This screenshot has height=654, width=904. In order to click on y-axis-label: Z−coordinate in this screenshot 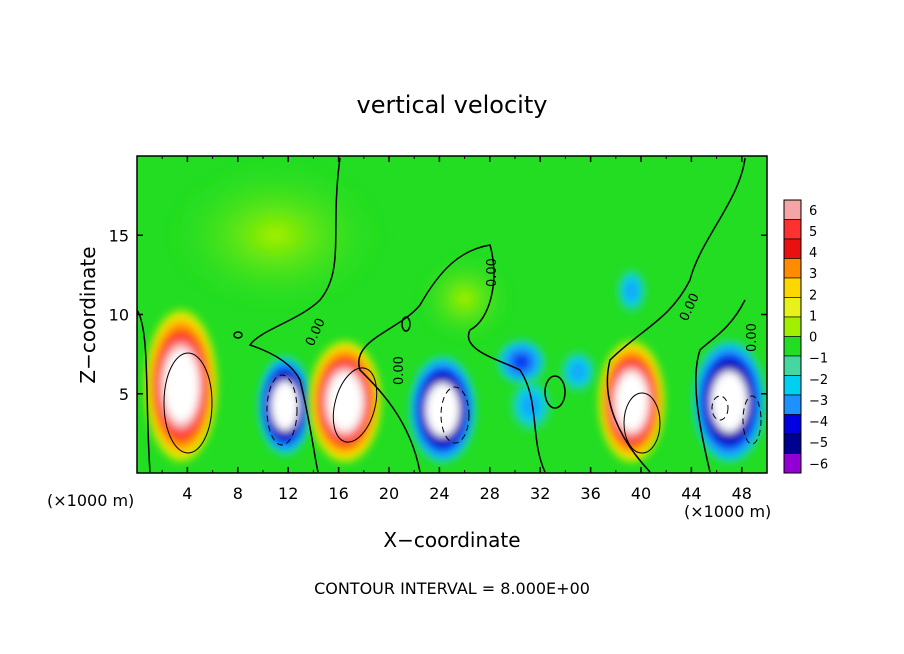, I will do `click(88, 314)`.